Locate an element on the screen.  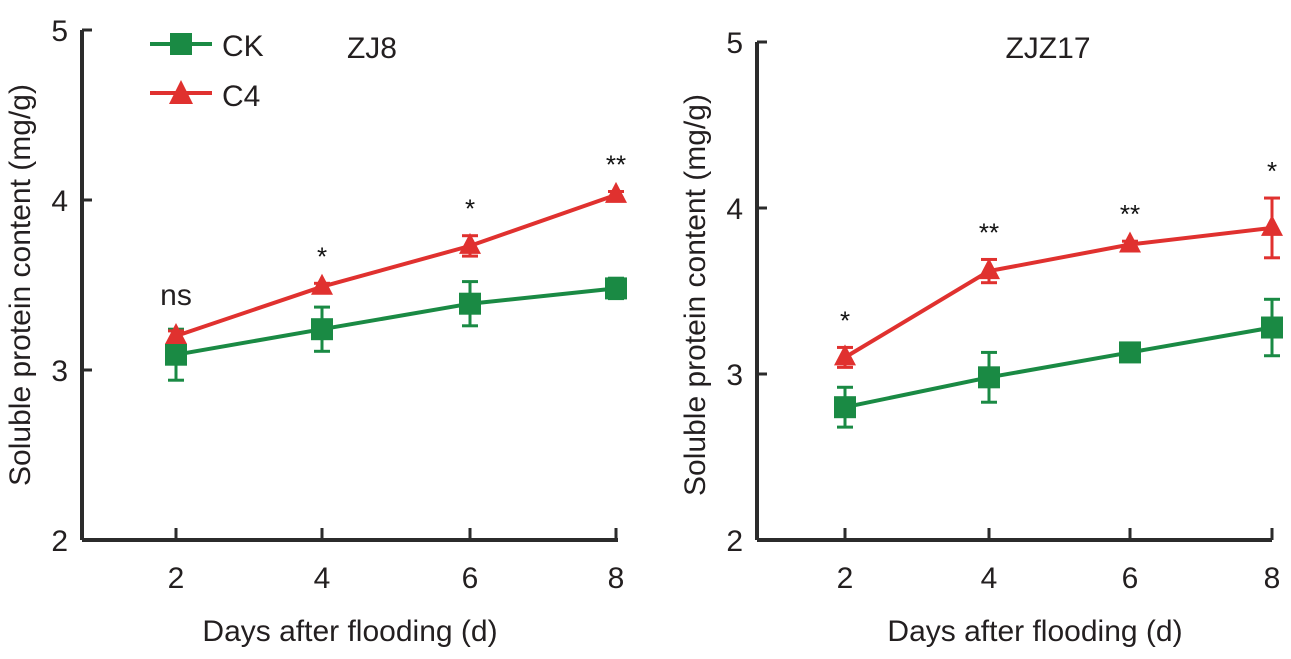
legend-label-c4: C4 is located at coordinates (241, 96).